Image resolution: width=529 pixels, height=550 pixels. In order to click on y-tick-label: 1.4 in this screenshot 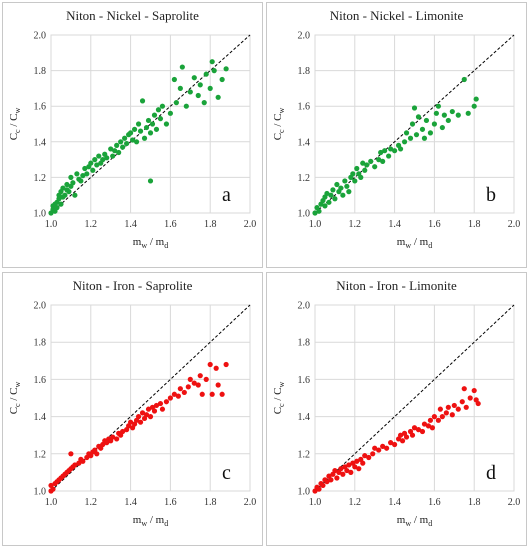, I will do `click(304, 142)`.